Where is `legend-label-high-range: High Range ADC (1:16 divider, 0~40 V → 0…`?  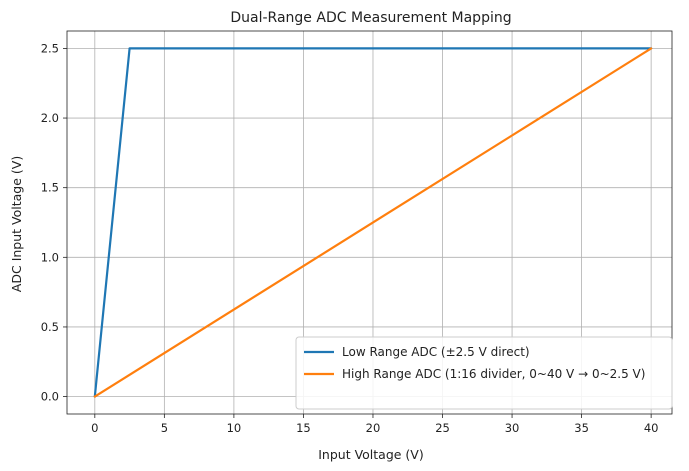 legend-label-high-range: High Range ADC (1:16 divider, 0~40 V → 0… is located at coordinates (493, 374).